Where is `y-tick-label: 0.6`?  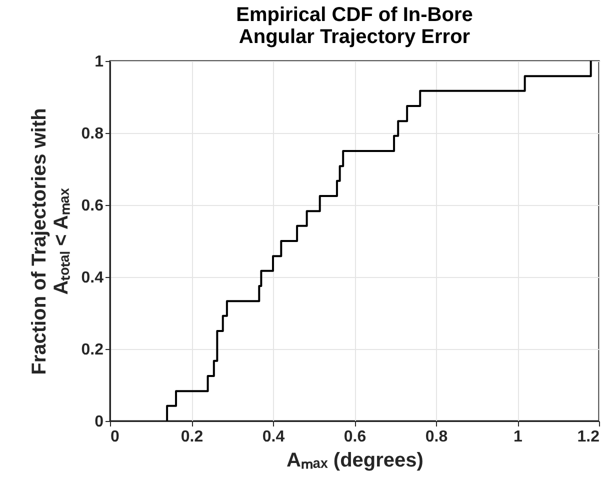
y-tick-label: 0.6 is located at coordinates (92, 206).